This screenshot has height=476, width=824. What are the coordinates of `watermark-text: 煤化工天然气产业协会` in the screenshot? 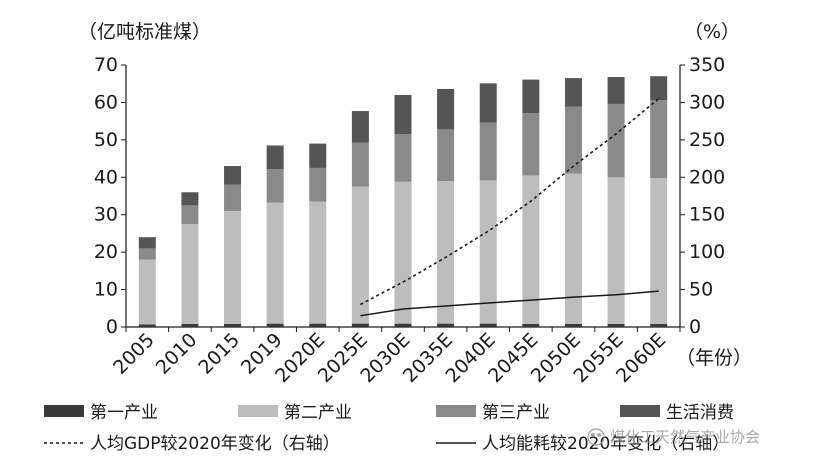 It's located at (685, 437).